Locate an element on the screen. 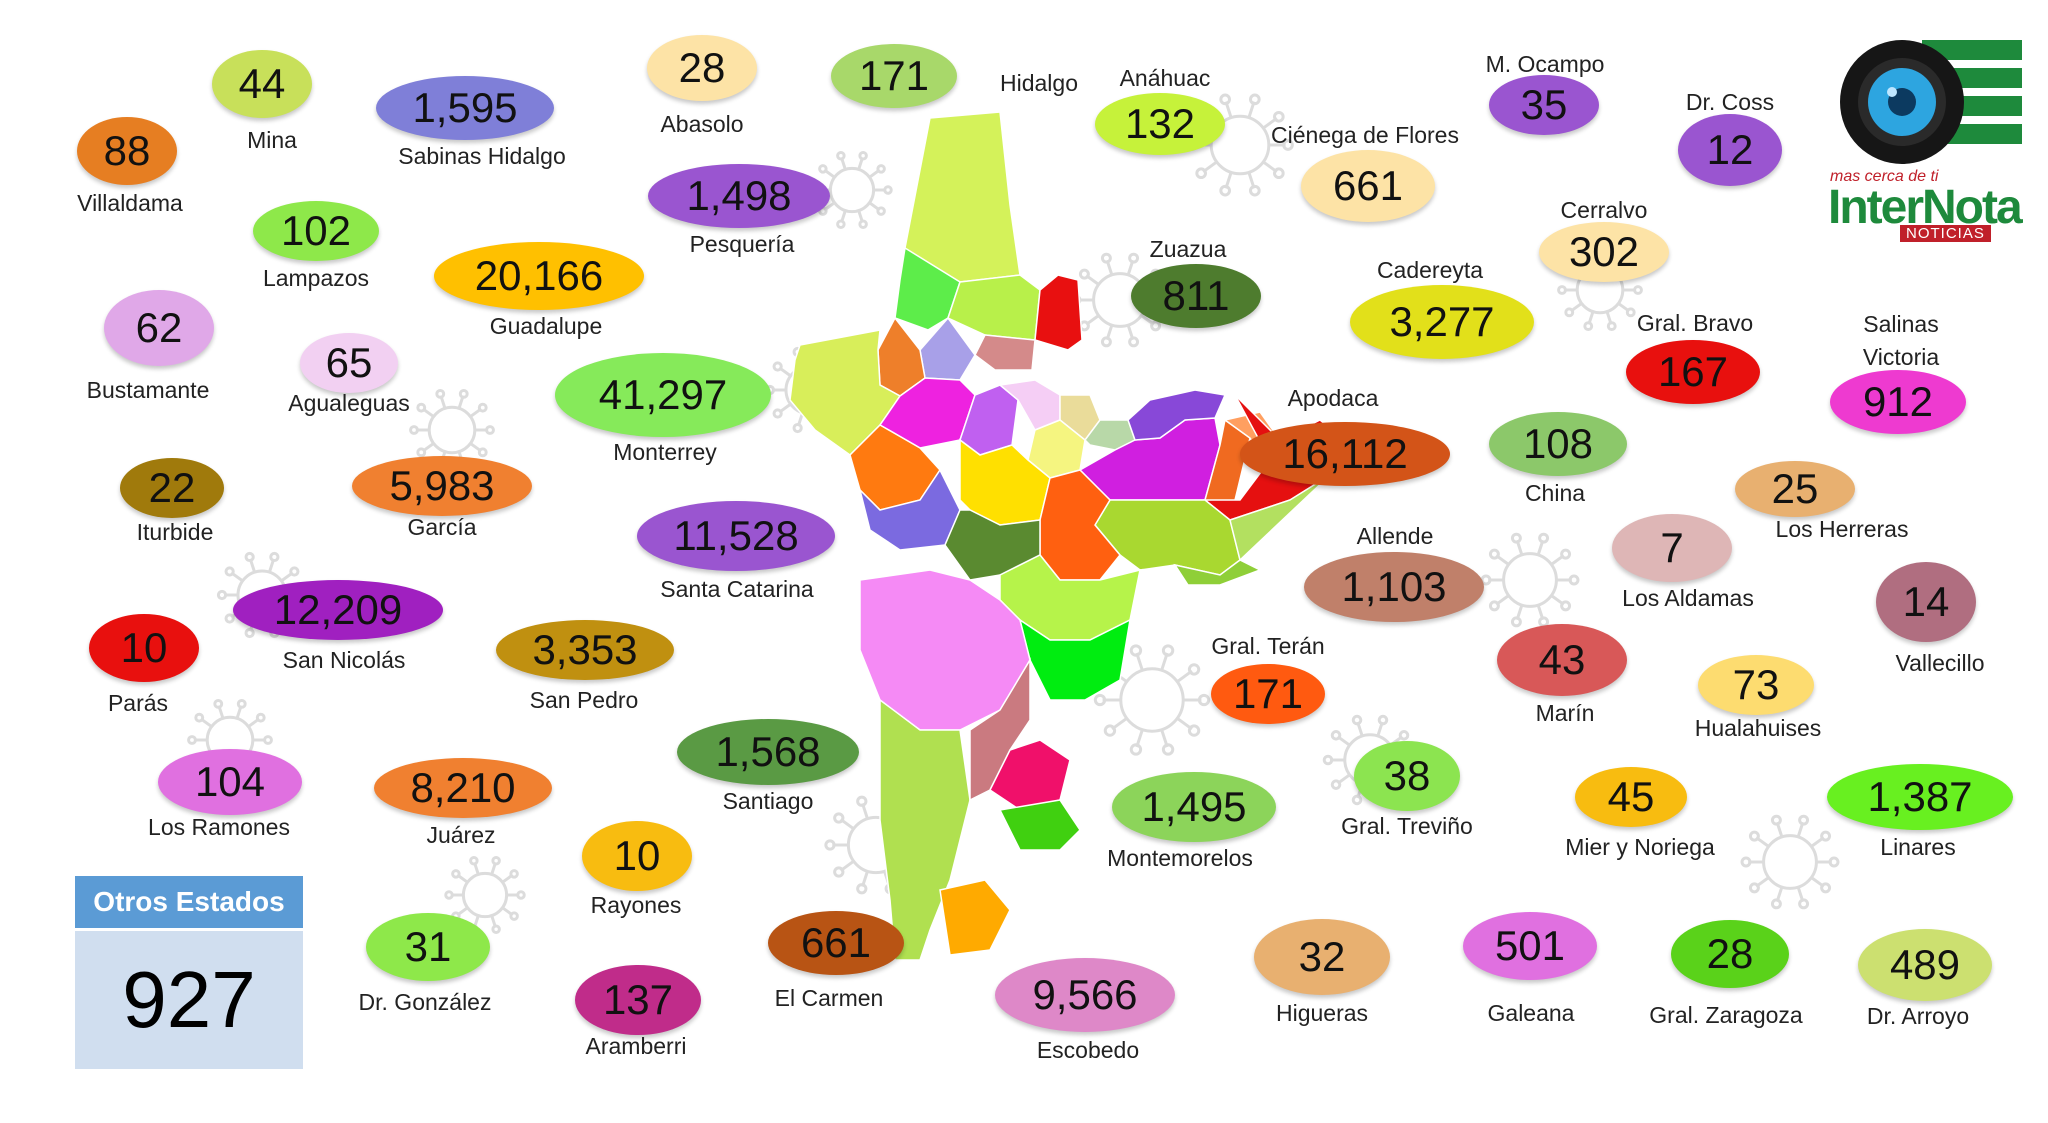 The height and width of the screenshot is (1123, 2048). value-bubble: 137 is located at coordinates (638, 1000).